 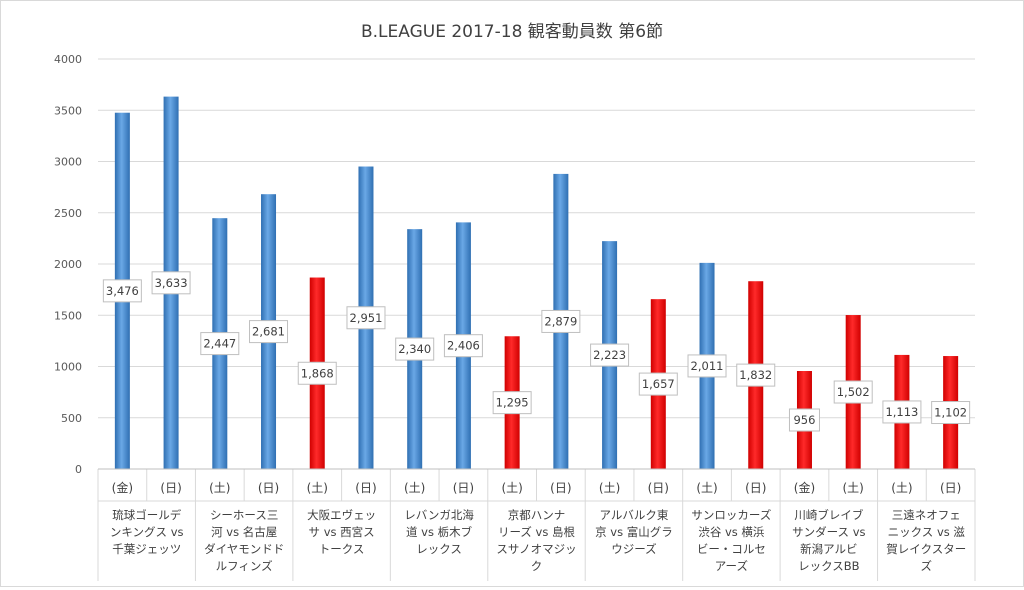 I want to click on x-tick-matchup-label: 京 vs 富山グラ, so click(x=634, y=532).